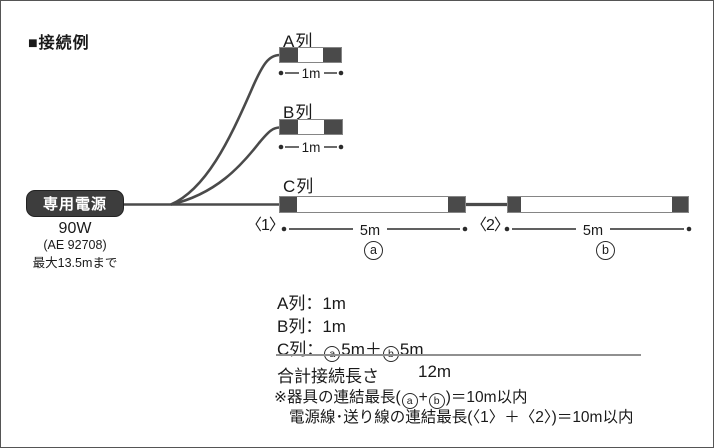 Image resolution: width=714 pixels, height=448 pixels. I want to click on page-title: ■接続例, so click(59, 43).